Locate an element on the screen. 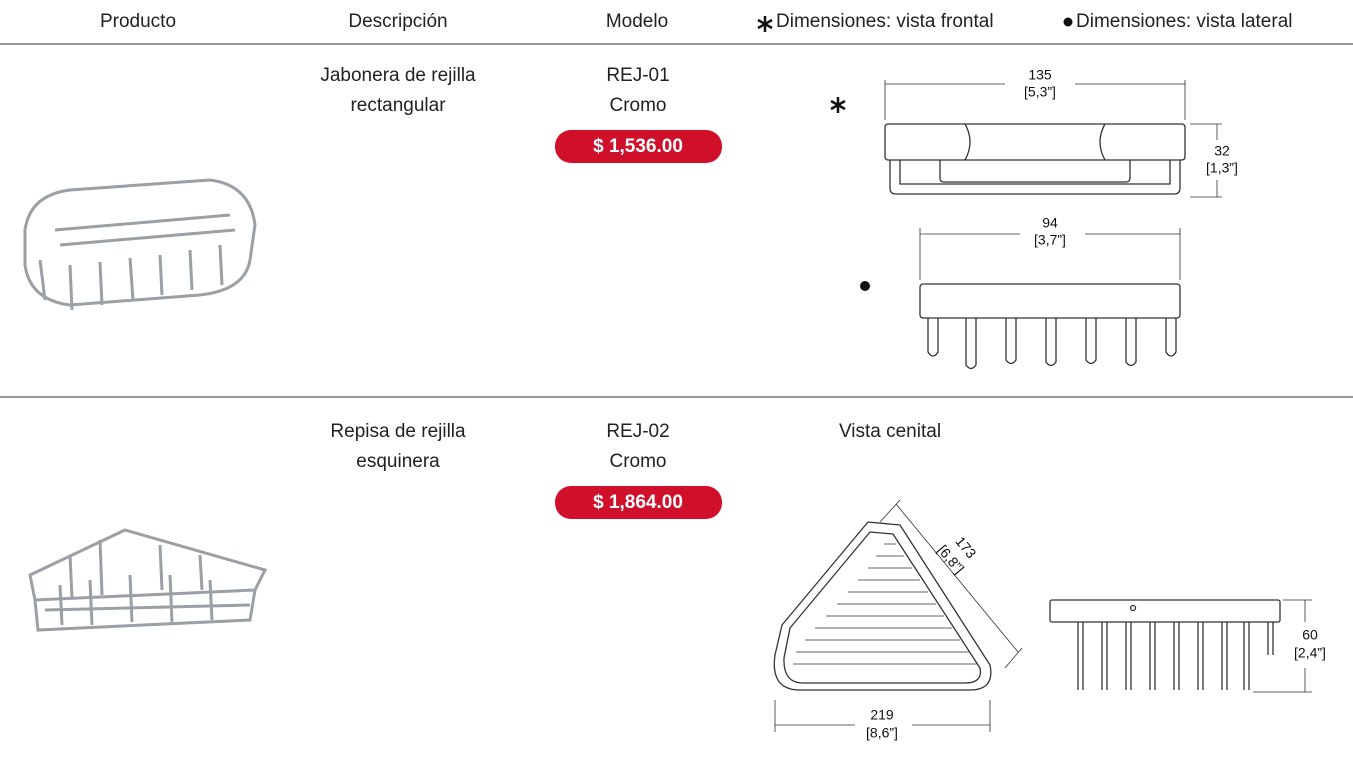 This screenshot has width=1353, height=776. dimension-label: [1,3”] is located at coordinates (1222, 168).